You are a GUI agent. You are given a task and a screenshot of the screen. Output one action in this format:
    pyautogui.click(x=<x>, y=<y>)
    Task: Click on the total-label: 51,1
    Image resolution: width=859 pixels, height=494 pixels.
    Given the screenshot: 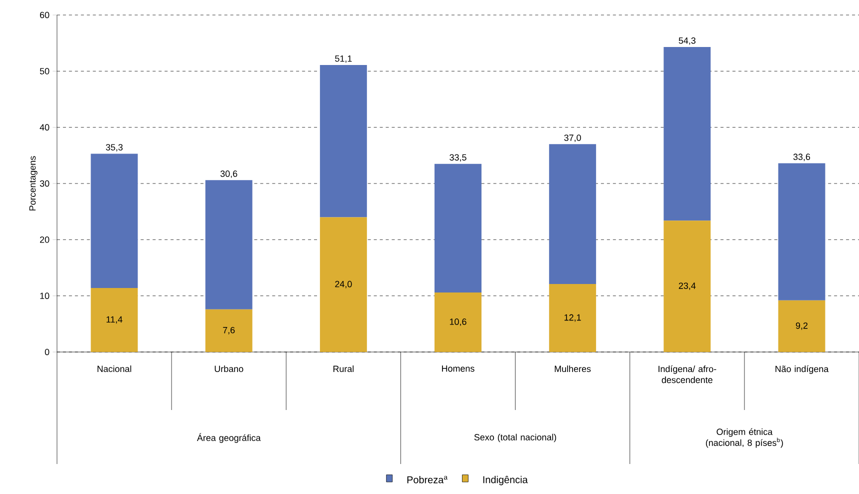 What is the action you would take?
    pyautogui.click(x=343, y=59)
    